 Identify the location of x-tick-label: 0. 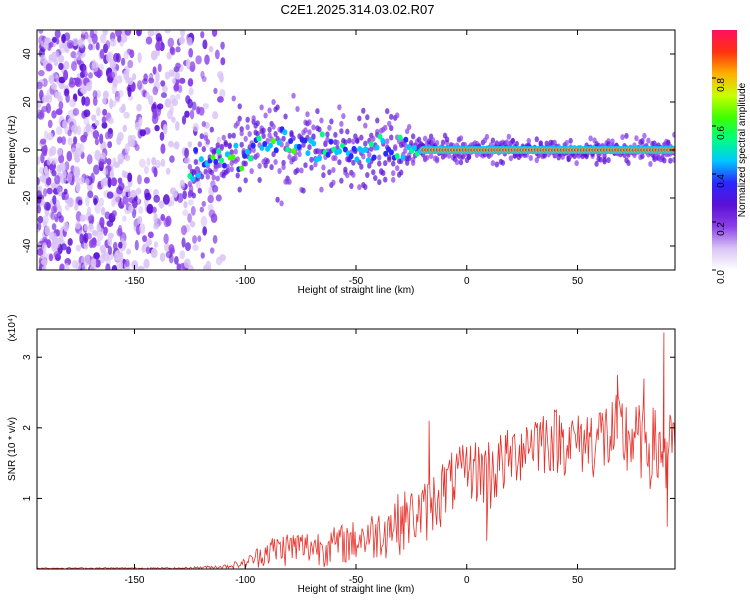
(467, 281).